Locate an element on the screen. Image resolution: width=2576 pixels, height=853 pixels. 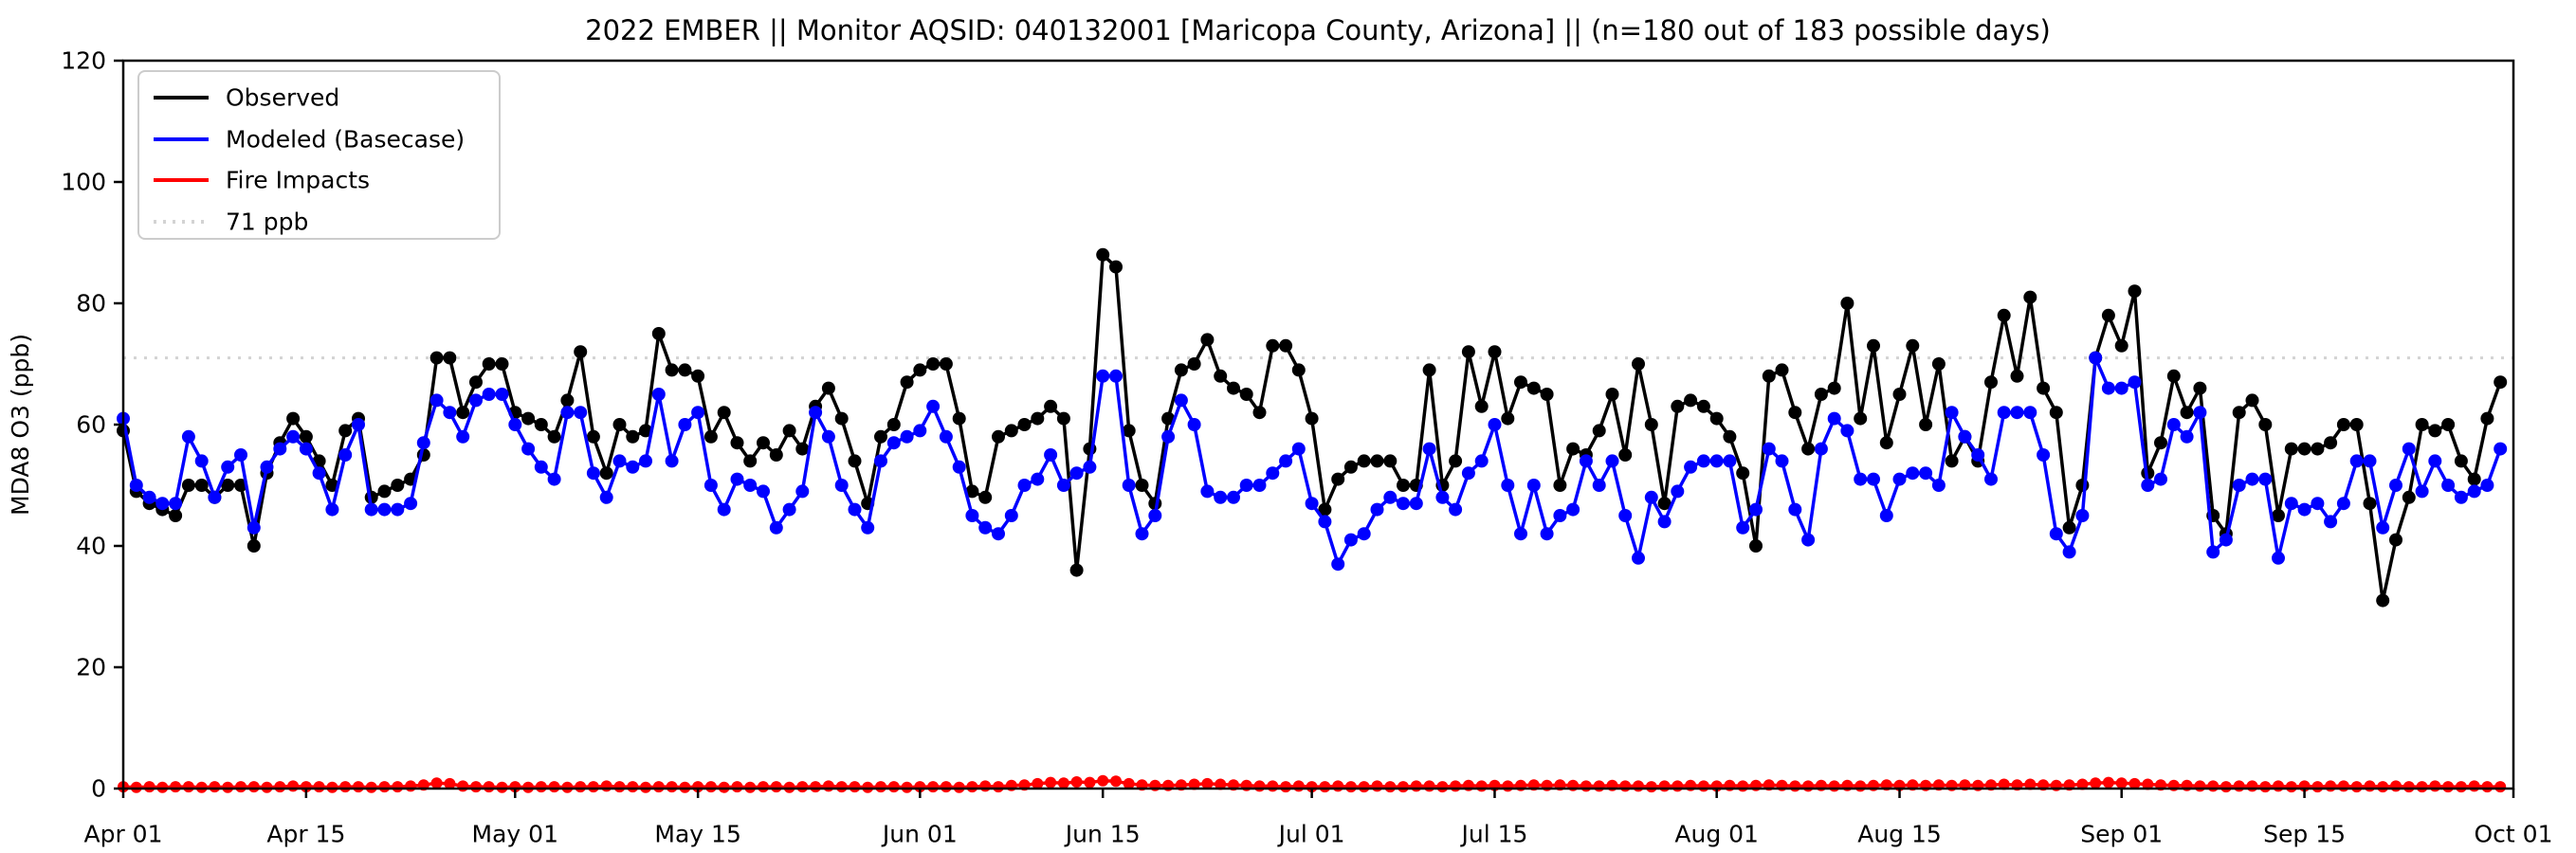
legend-item-threshold: 71 ppb is located at coordinates (231, 222).